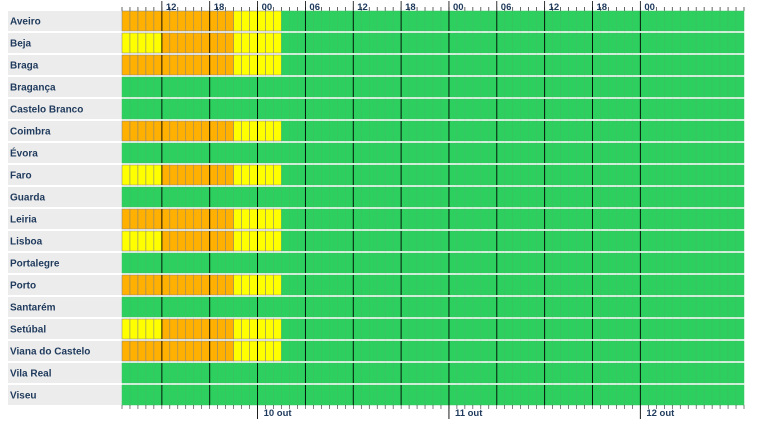 The width and height of the screenshot is (757, 426). What do you see at coordinates (506, 7) in the screenshot?
I see `time-tick-label: 06` at bounding box center [506, 7].